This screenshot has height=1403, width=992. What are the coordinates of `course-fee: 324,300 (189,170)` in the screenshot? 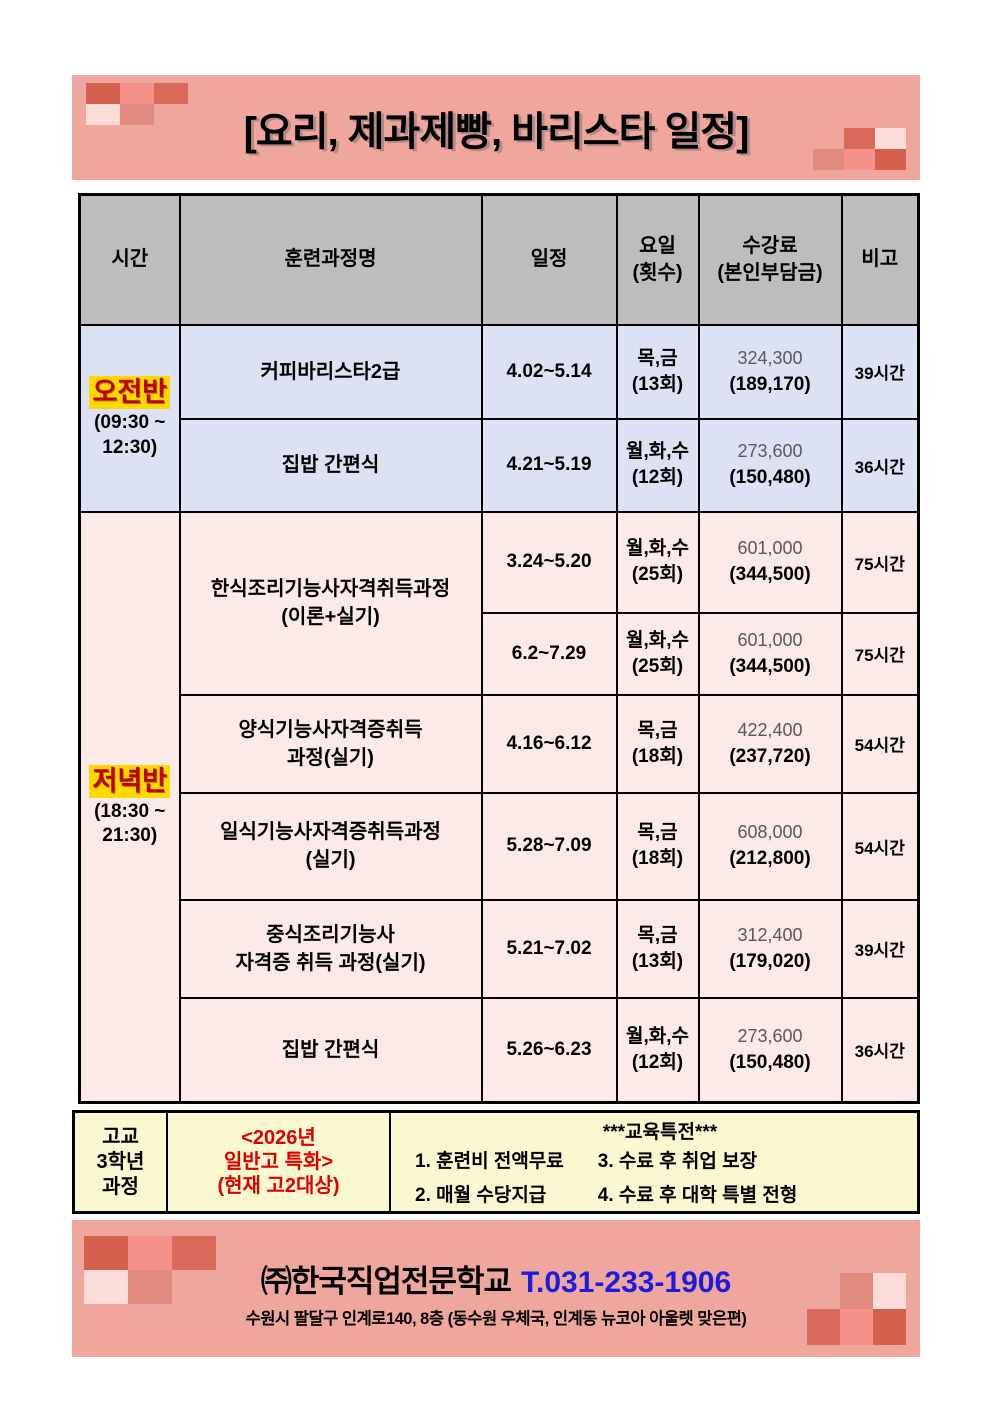 It's located at (770, 371).